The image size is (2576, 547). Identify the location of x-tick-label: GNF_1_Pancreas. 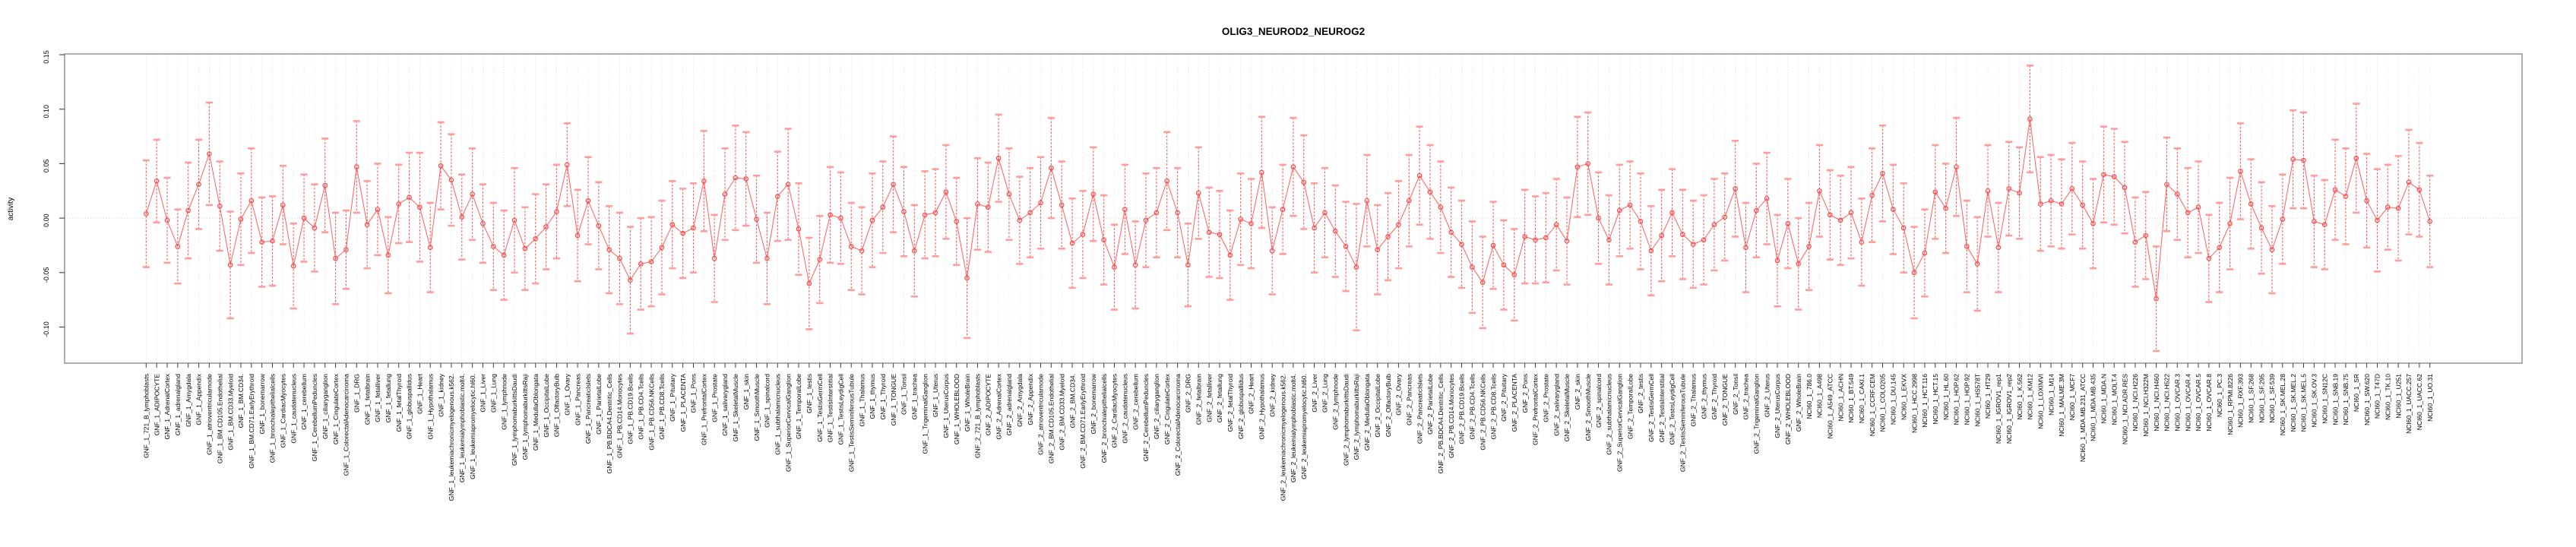
(577, 399).